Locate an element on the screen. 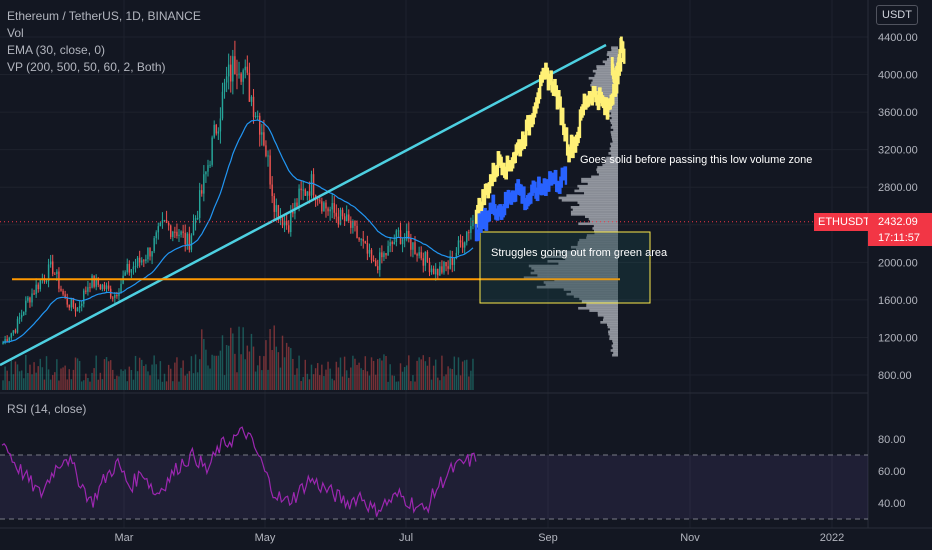 The image size is (932, 550). volume-profile is located at coordinates (570, 201).